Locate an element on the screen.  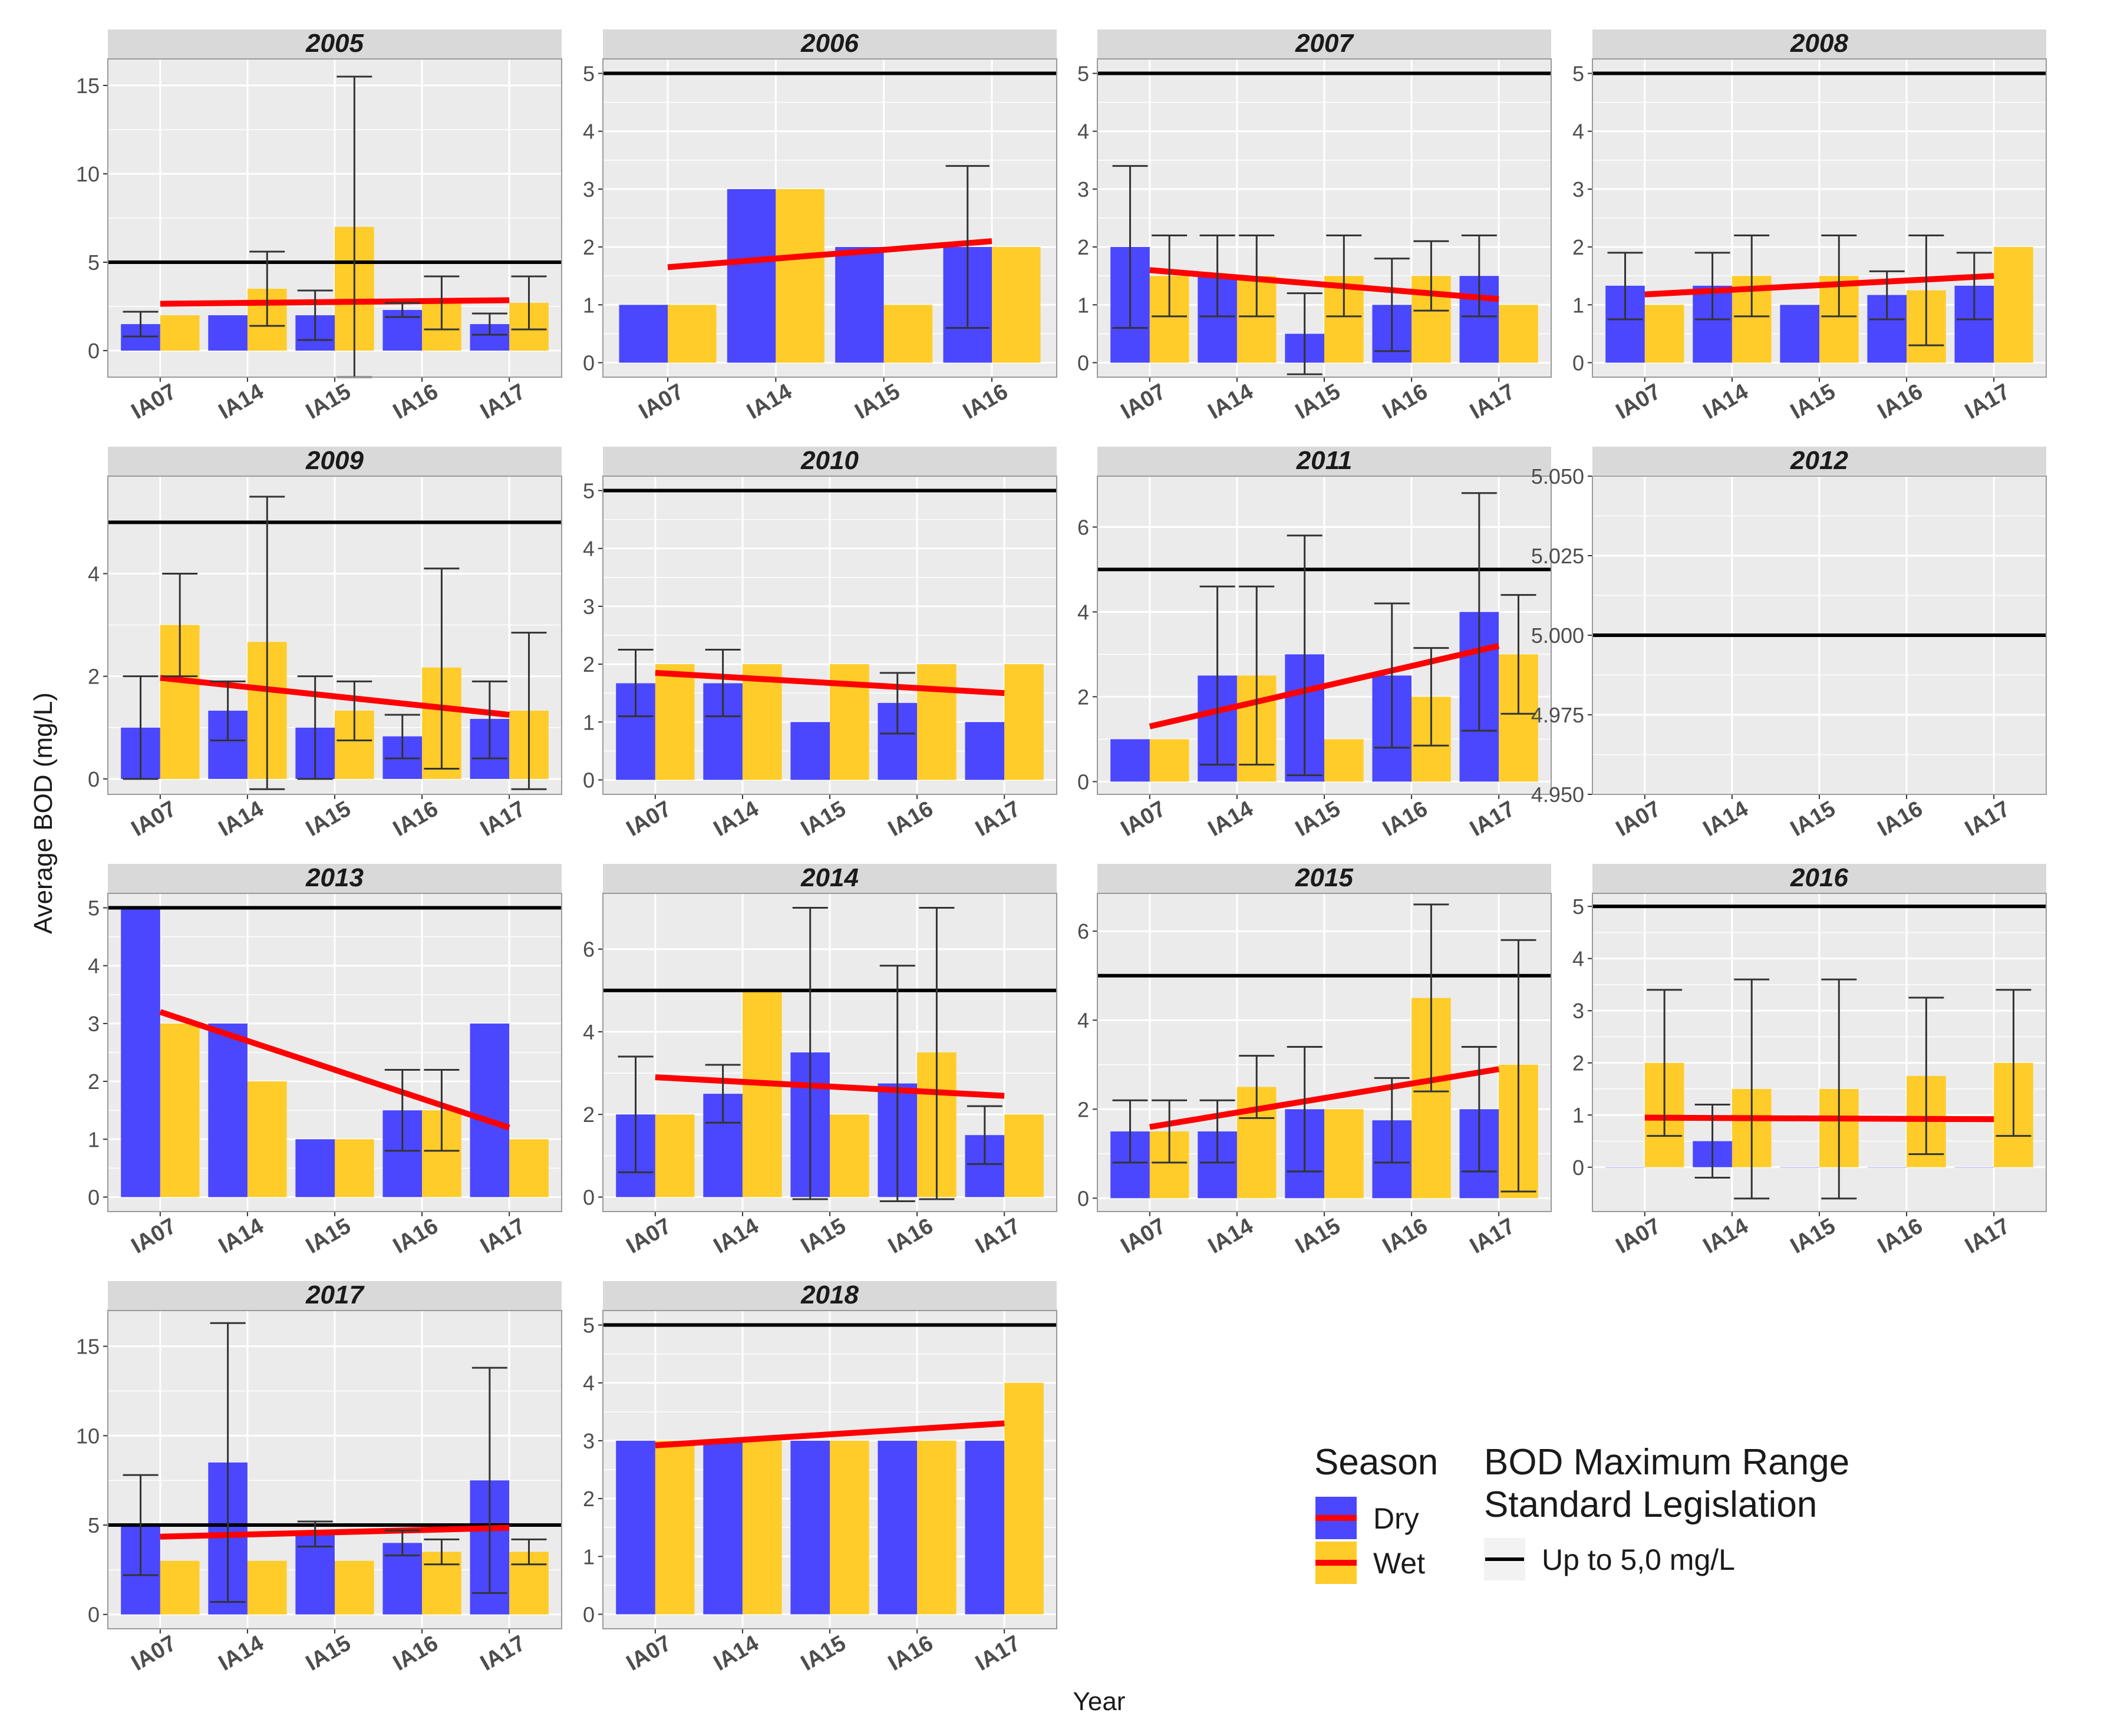
legend-label-dry: Dry is located at coordinates (1396, 1518).